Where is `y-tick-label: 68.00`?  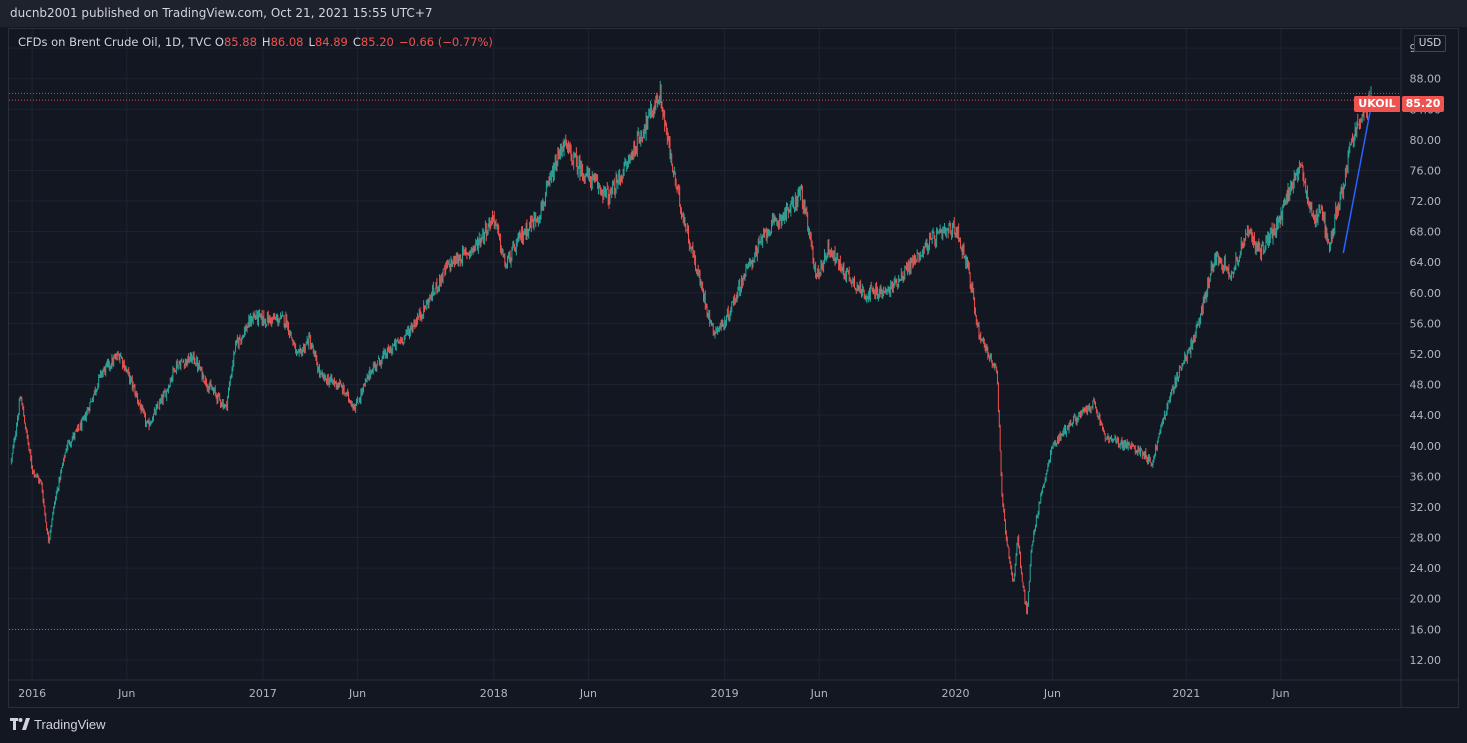 y-tick-label: 68.00 is located at coordinates (1426, 232).